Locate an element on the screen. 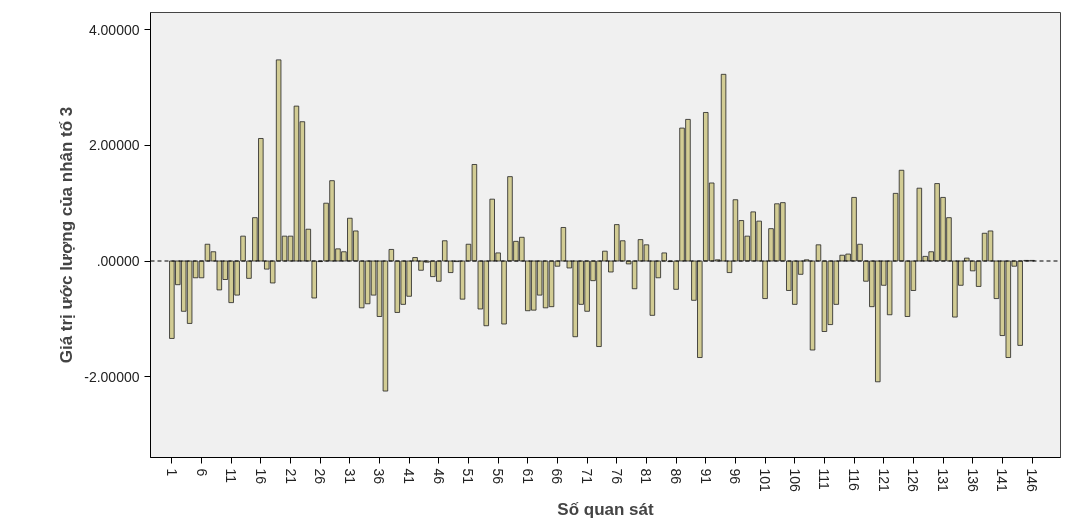 The image size is (1078, 529). x-tick-label: 41 is located at coordinates (409, 476).